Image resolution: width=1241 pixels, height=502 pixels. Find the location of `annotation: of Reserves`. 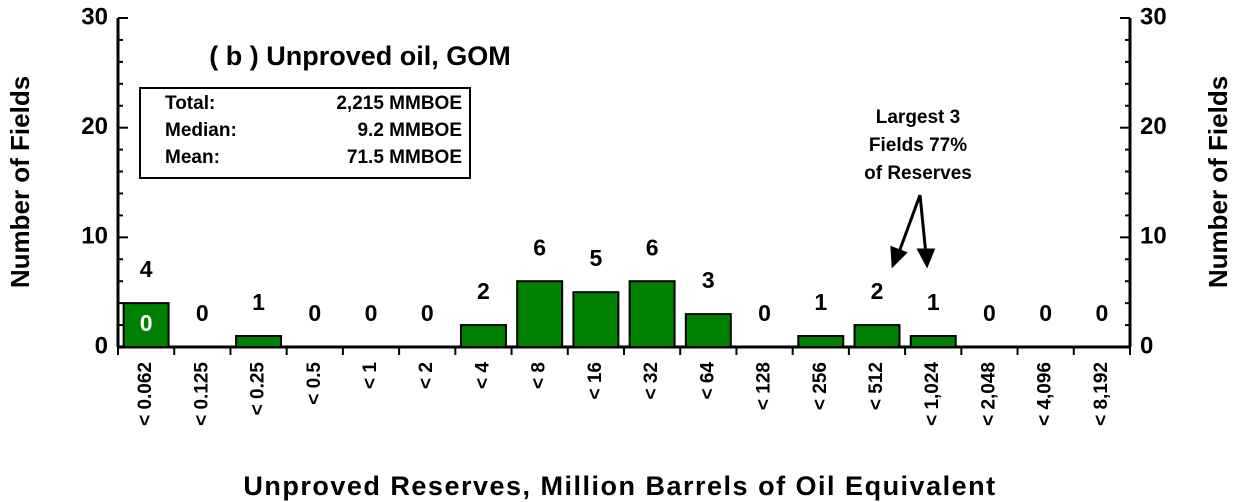

annotation: of Reserves is located at coordinates (918, 173).